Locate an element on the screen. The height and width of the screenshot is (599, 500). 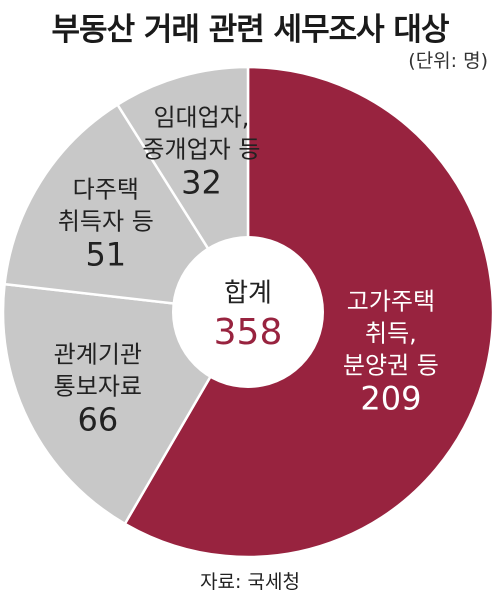
donut-center is located at coordinates (248, 312).